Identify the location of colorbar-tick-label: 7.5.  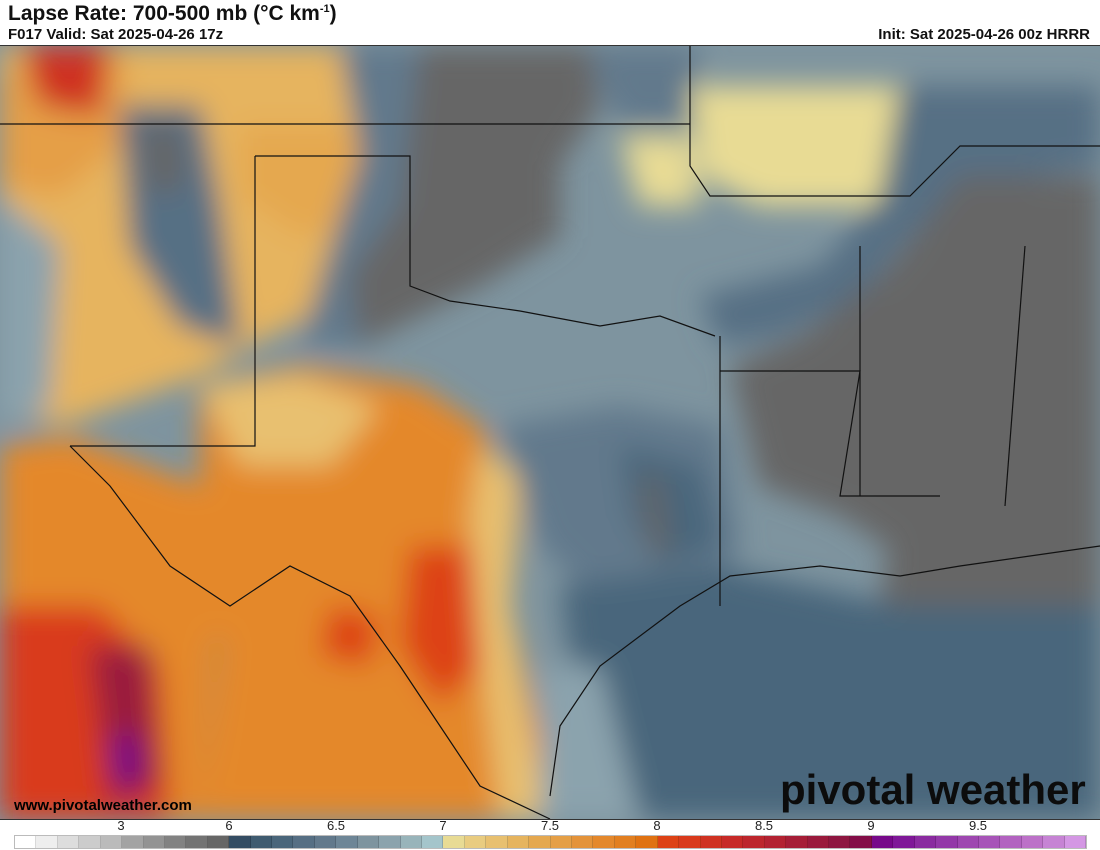
(550, 825).